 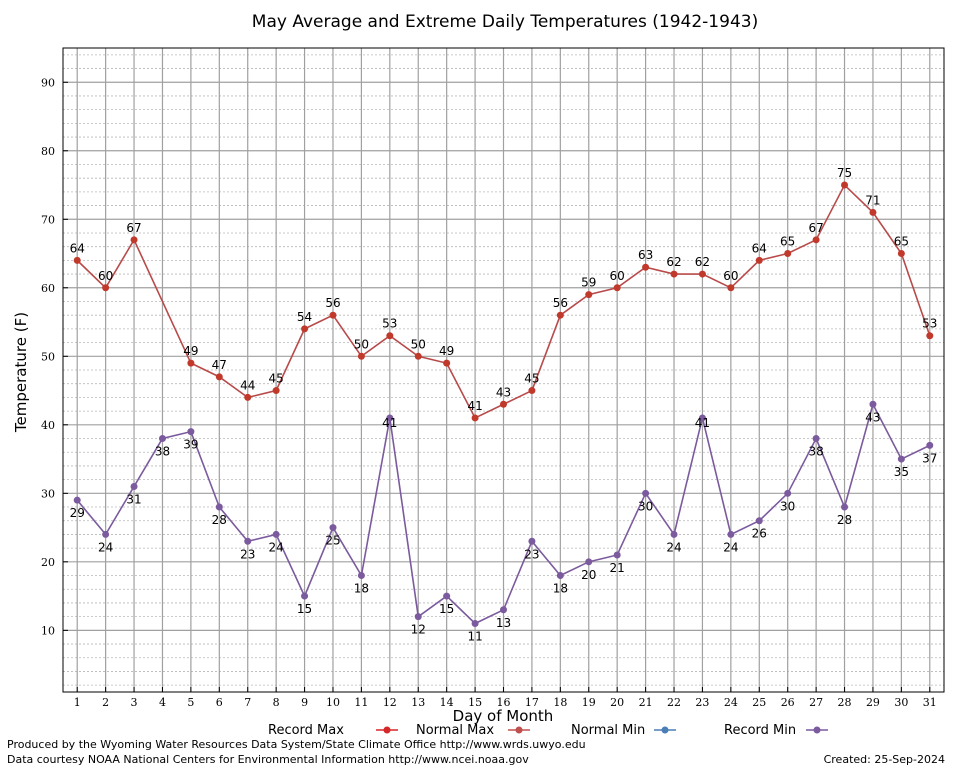 I want to click on record-min-data-label: 38, so click(x=815, y=452).